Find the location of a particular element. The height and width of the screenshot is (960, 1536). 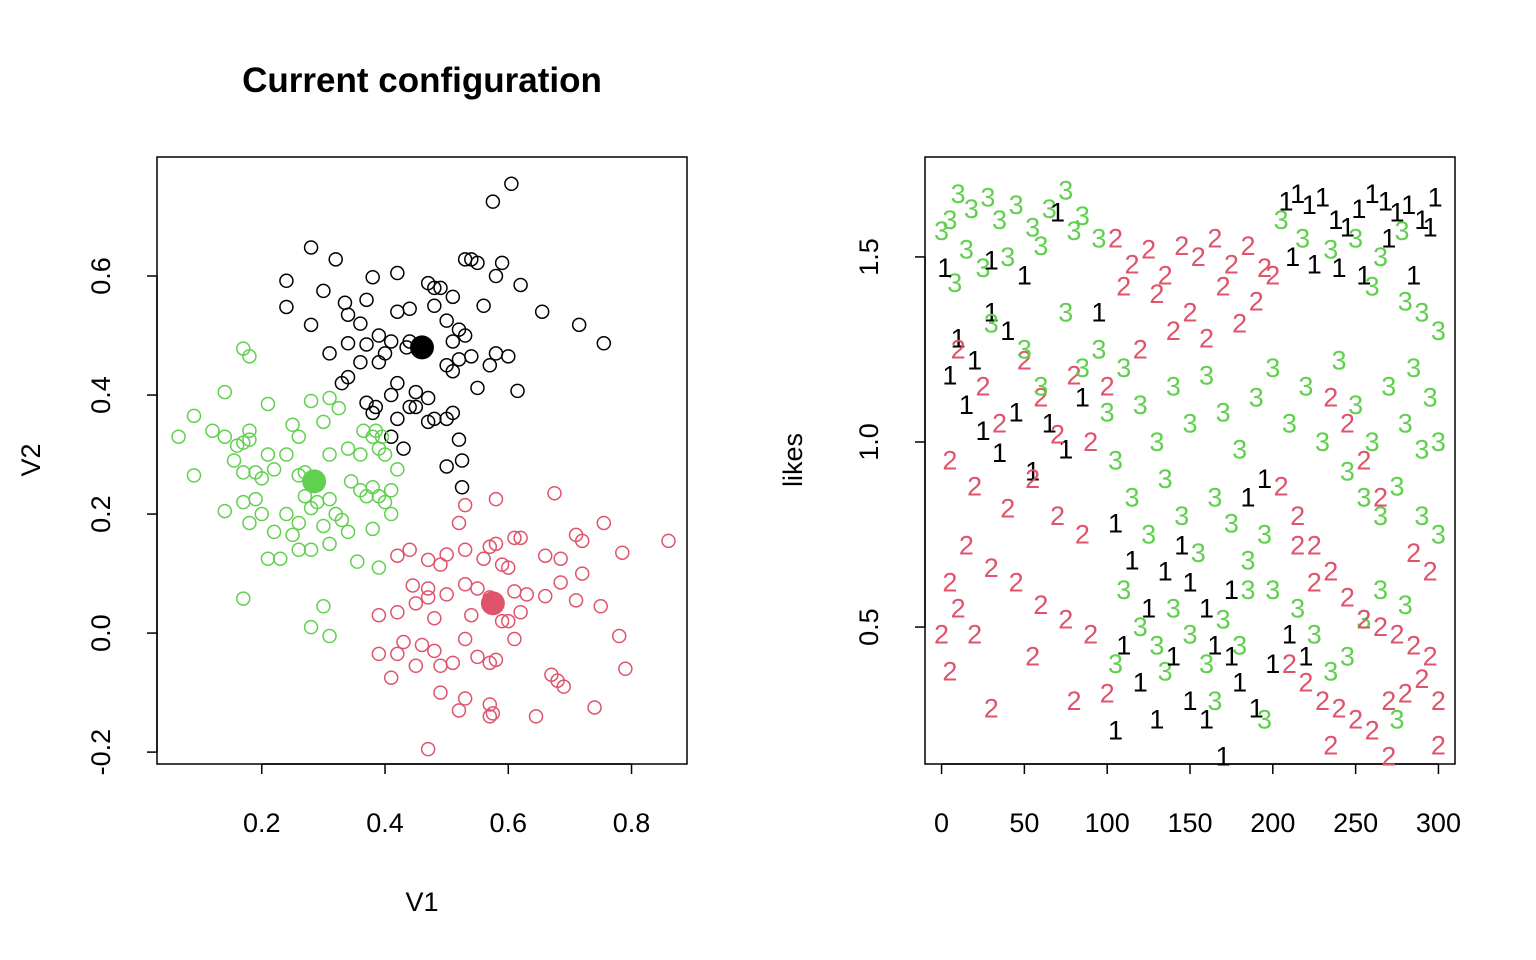

x-tick-label: 0.4 is located at coordinates (385, 823).